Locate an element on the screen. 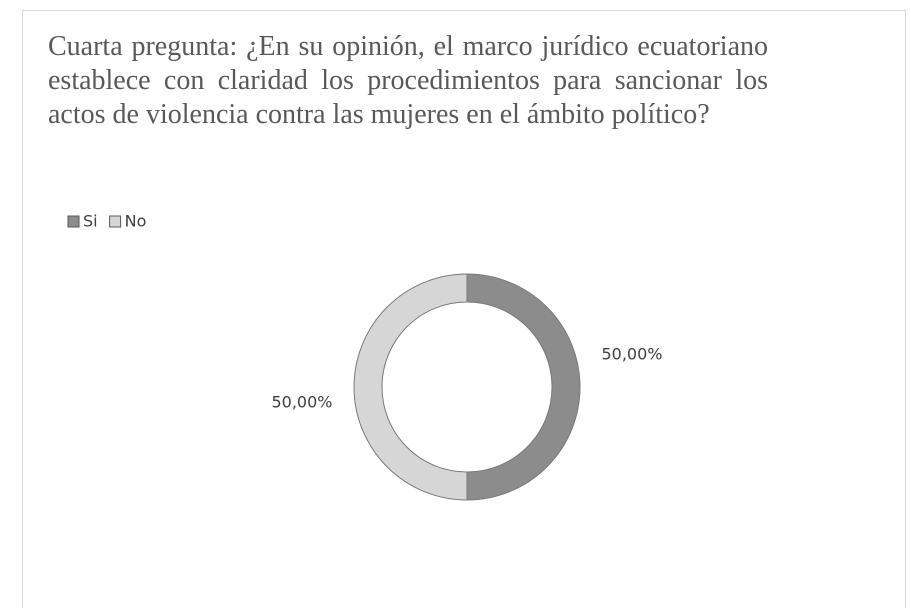 The height and width of the screenshot is (608, 911). legend-label: No is located at coordinates (136, 221).